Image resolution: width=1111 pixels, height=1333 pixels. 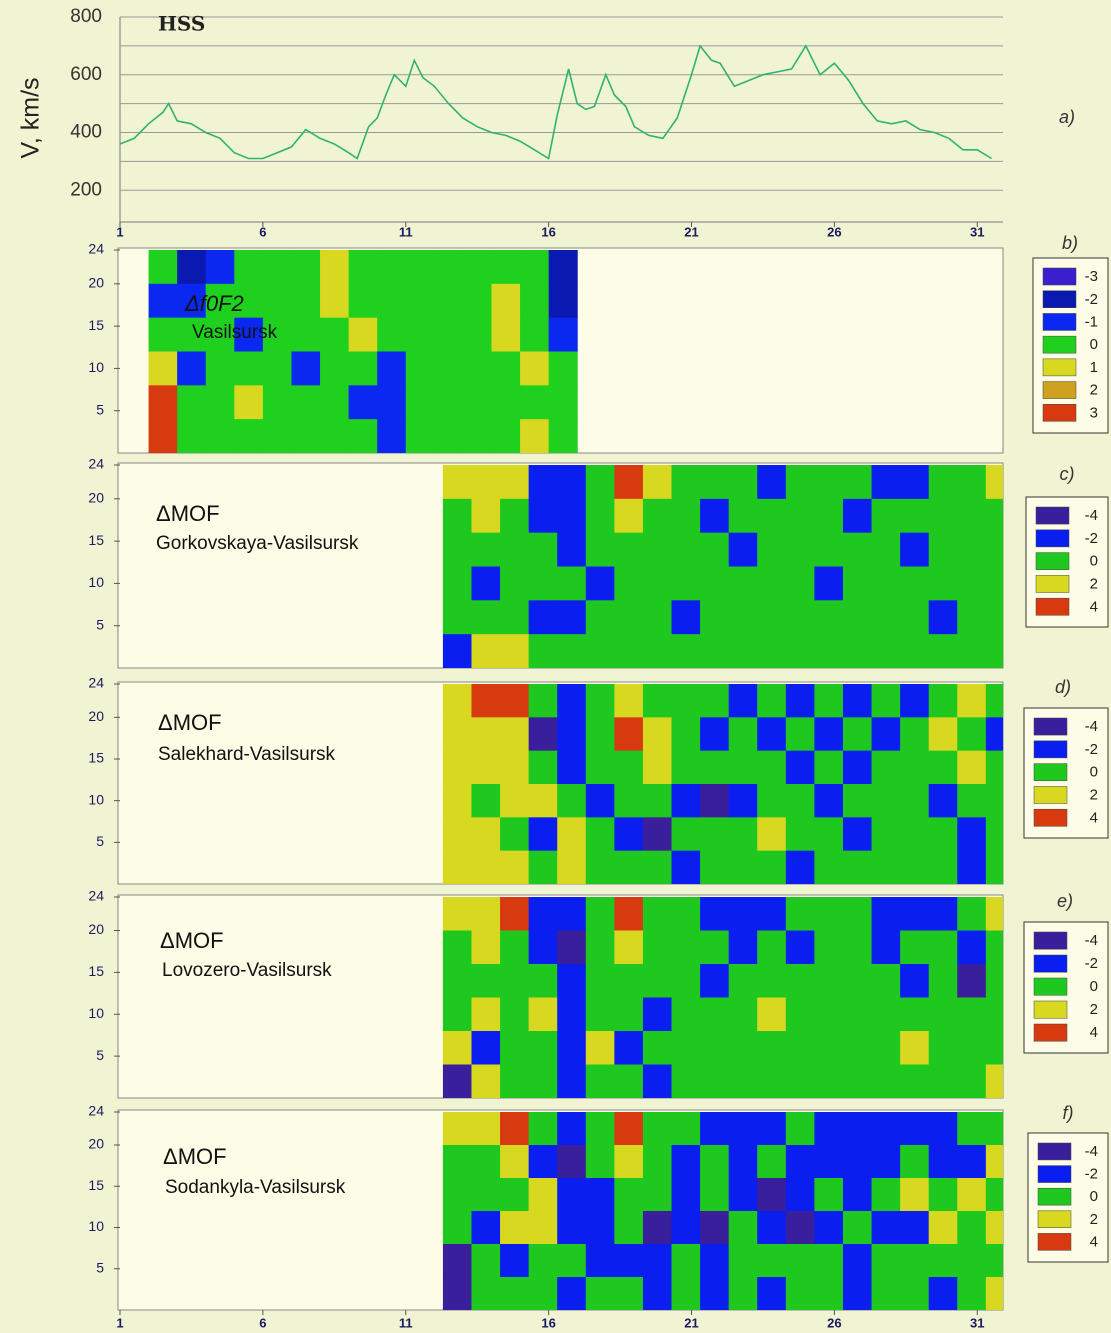 I want to click on x-tick-label: 31, so click(x=977, y=231).